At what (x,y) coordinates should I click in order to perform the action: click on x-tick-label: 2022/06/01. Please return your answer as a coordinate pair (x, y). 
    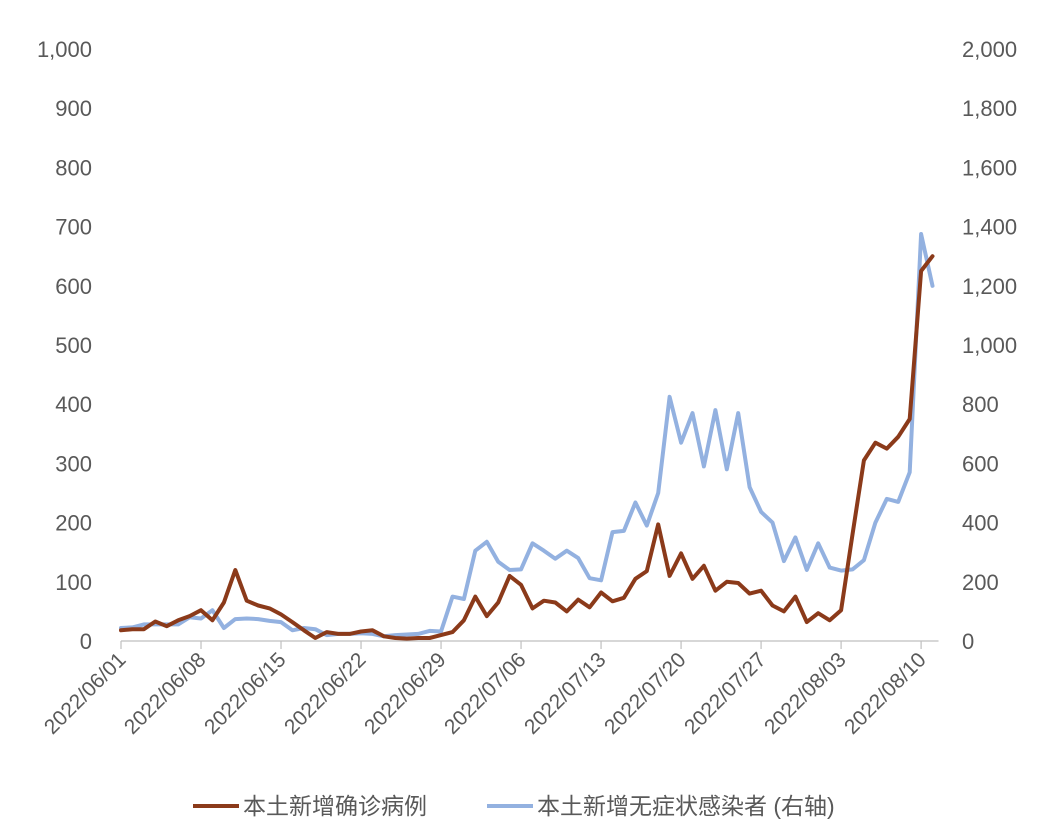
    Looking at the image, I should click on (85, 693).